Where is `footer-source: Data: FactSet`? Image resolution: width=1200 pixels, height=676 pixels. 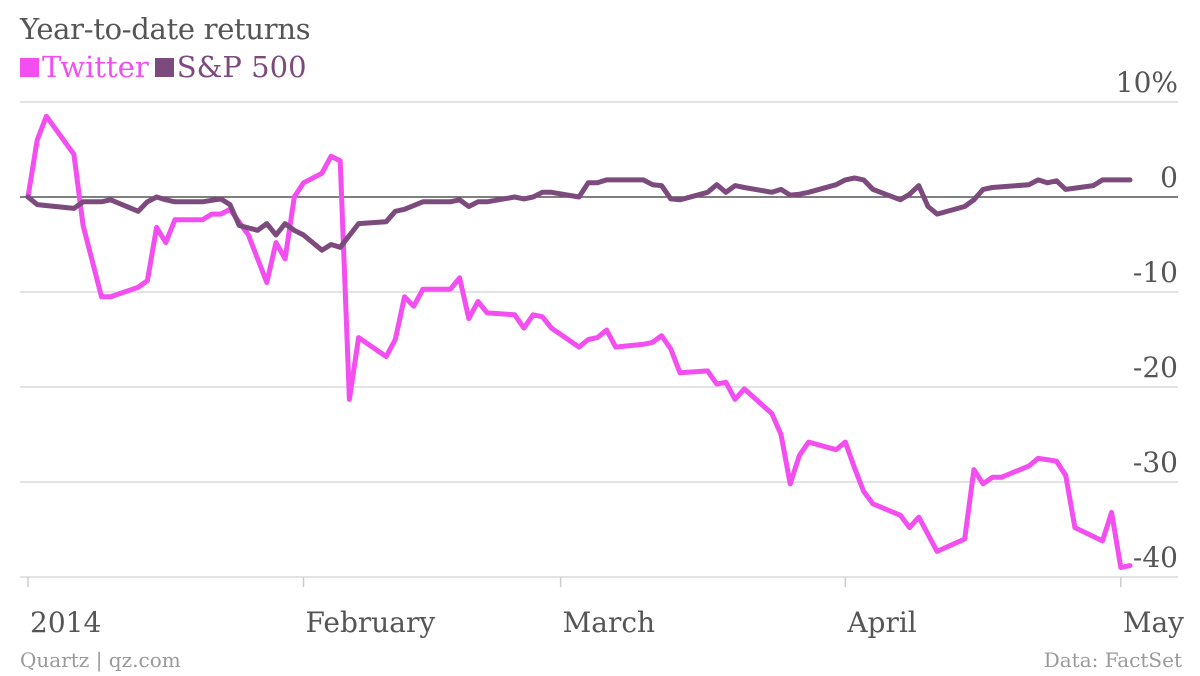 footer-source: Data: FactSet is located at coordinates (1112, 660).